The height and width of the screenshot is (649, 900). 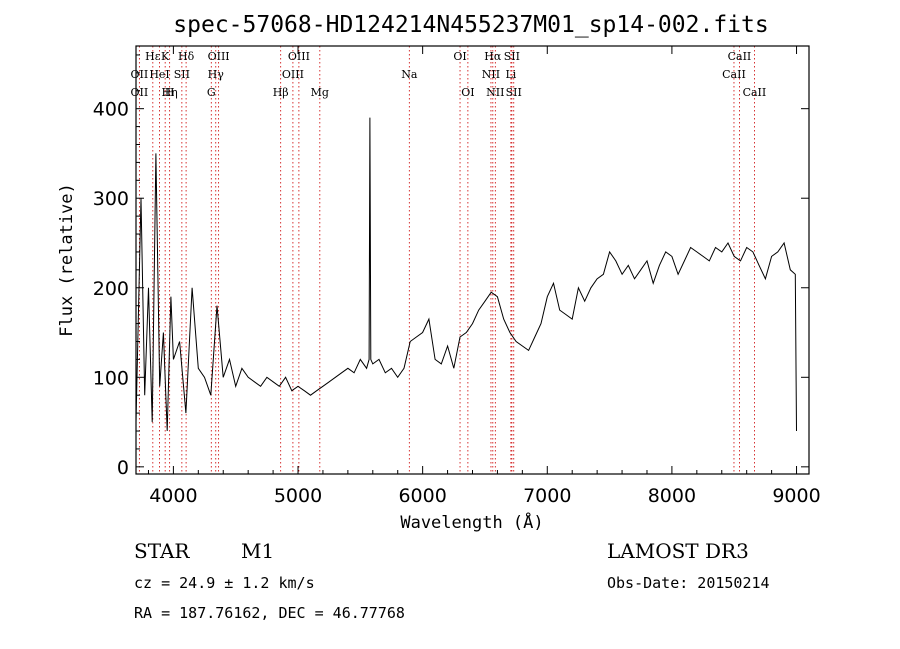 What do you see at coordinates (298, 496) in the screenshot?
I see `x-tick-label: 5000` at bounding box center [298, 496].